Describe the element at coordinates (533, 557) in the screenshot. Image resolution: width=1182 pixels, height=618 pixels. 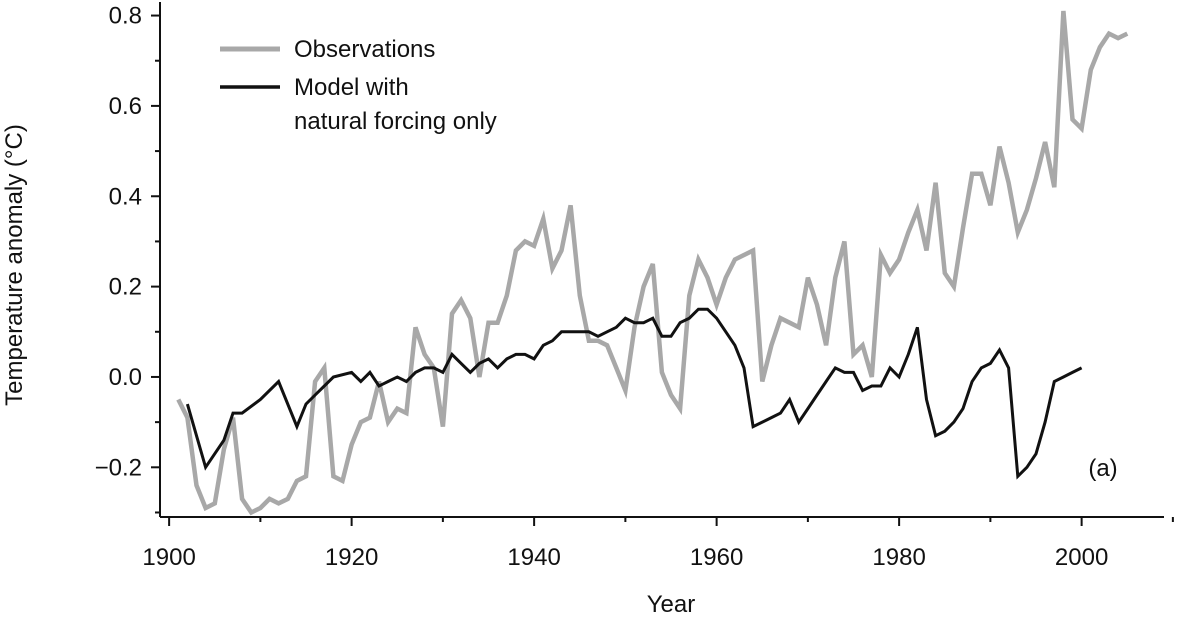
I see `x-tick-label: 1940` at that location.